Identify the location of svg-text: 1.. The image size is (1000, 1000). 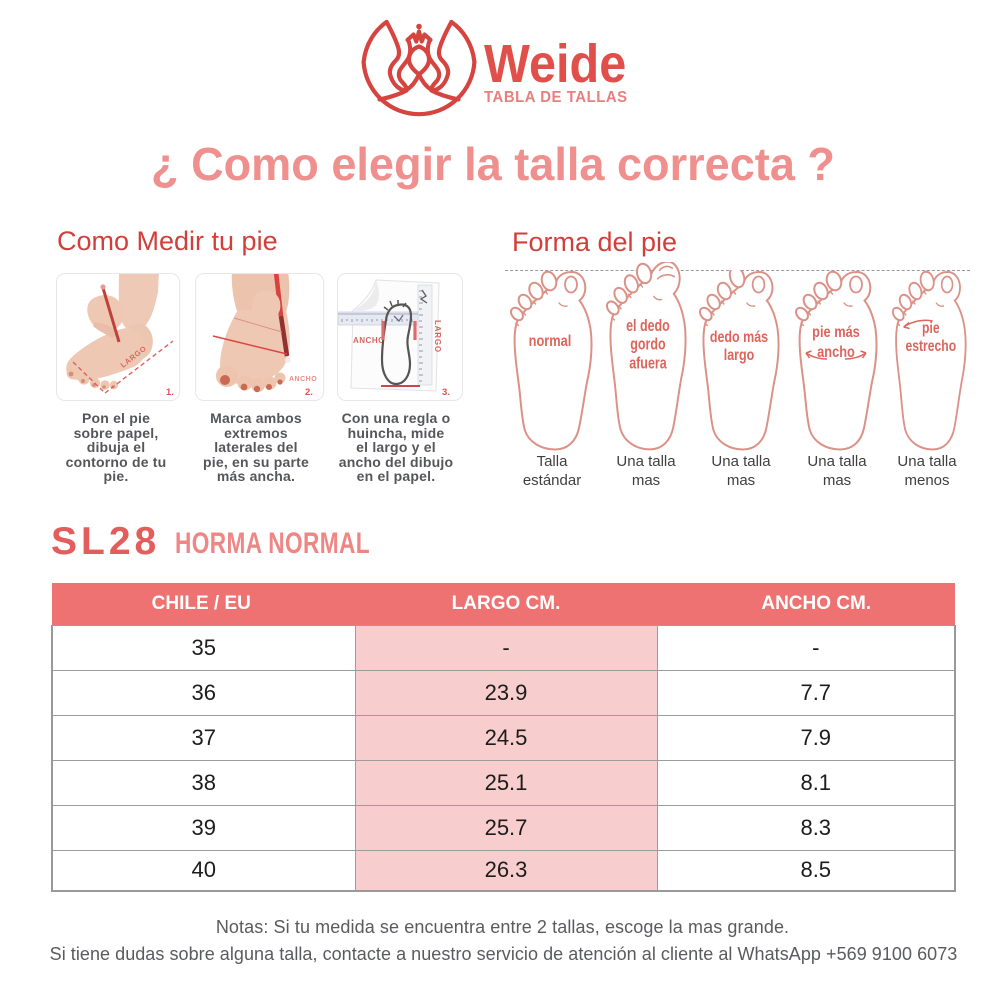
(170, 392).